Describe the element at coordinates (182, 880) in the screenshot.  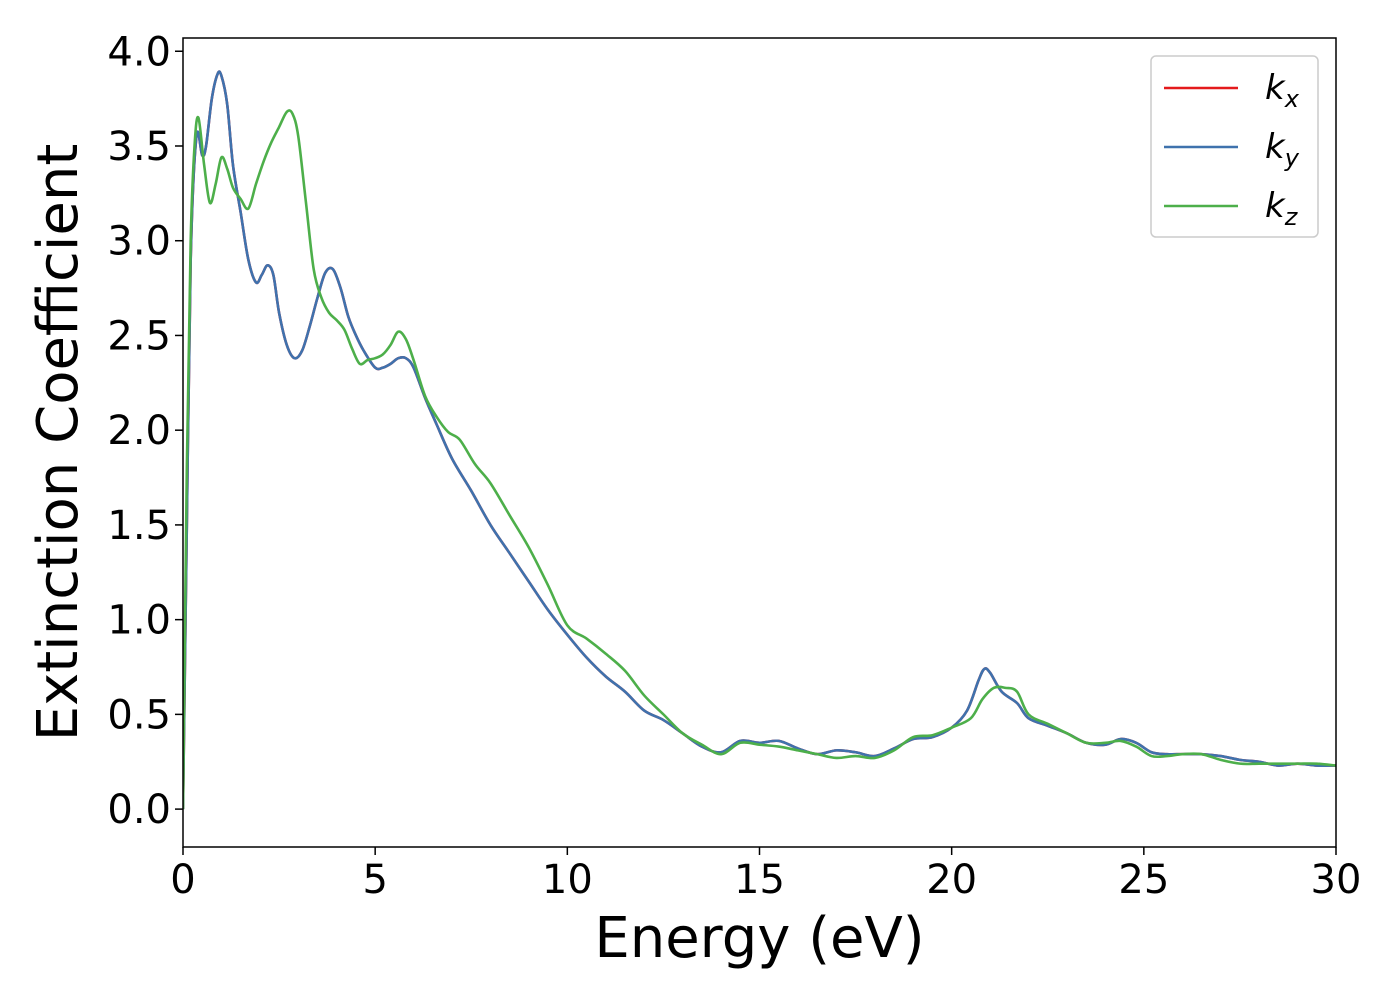
I see `x-tick-label: 0` at that location.